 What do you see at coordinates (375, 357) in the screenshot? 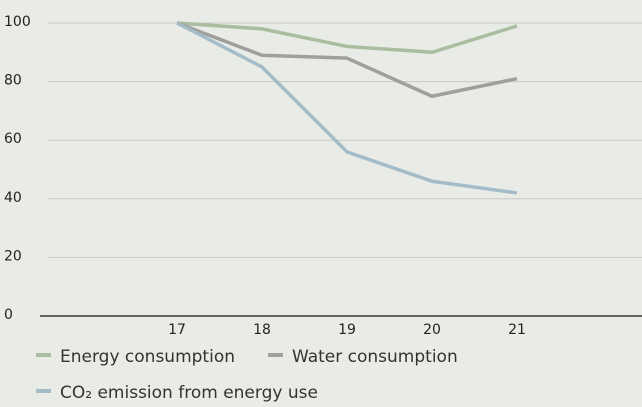
I see `legend-label: Water consumption` at bounding box center [375, 357].